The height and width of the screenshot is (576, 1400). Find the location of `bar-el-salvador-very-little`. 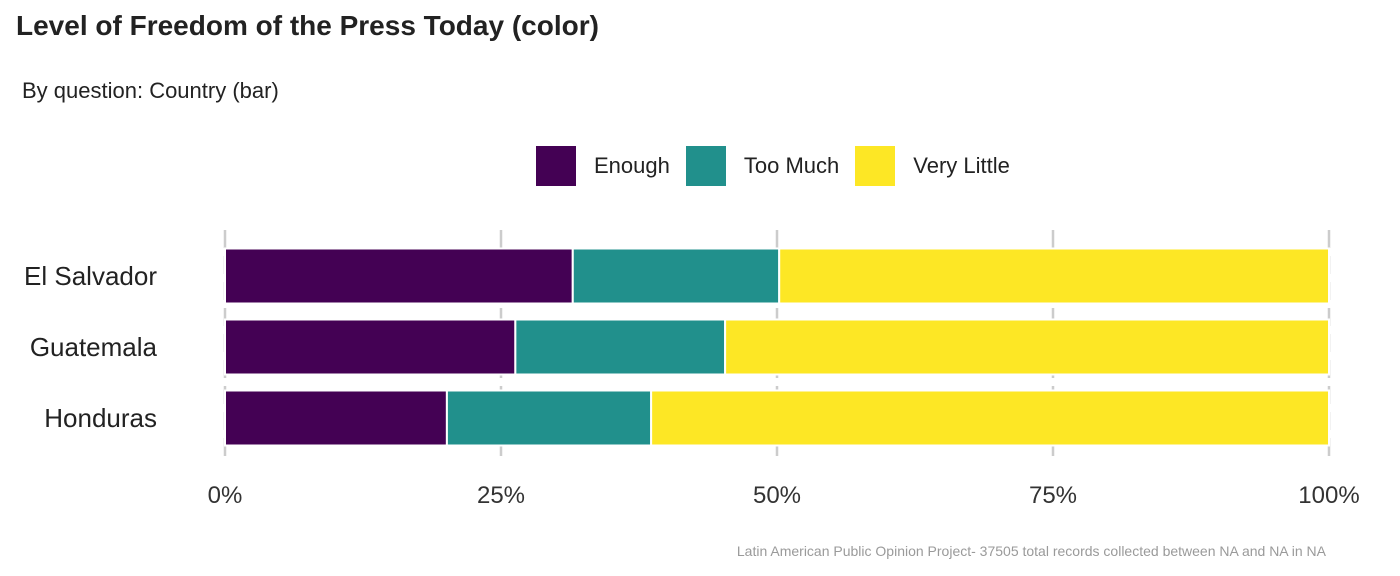

bar-el-salvador-very-little is located at coordinates (1054, 276).